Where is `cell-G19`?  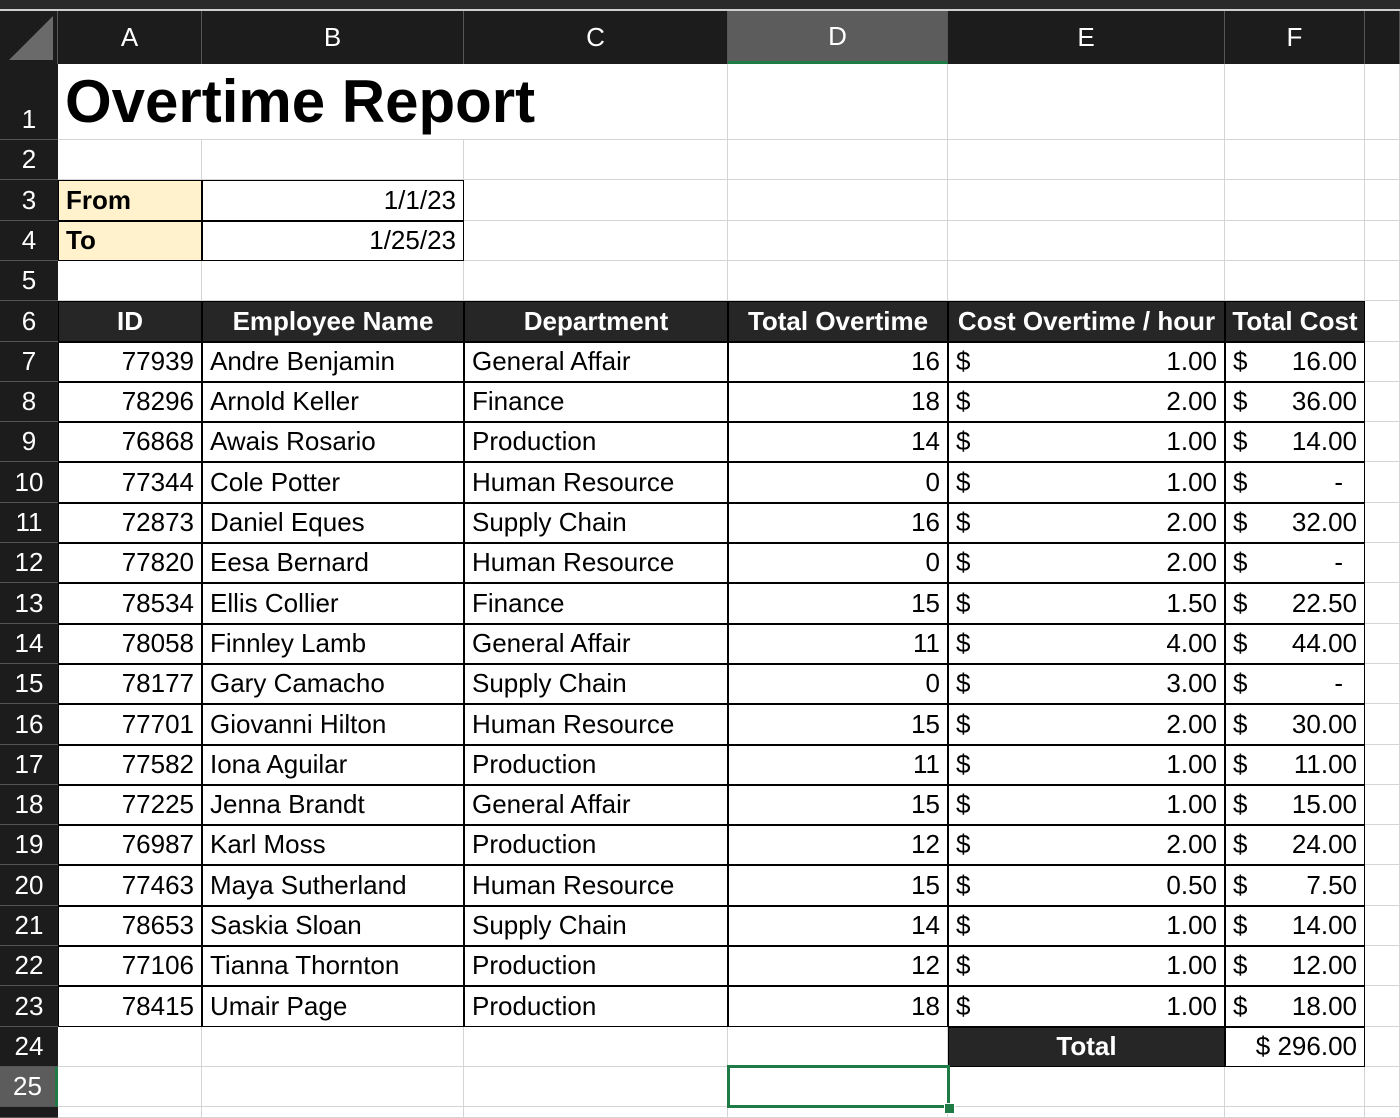
cell-G19 is located at coordinates (1382, 845).